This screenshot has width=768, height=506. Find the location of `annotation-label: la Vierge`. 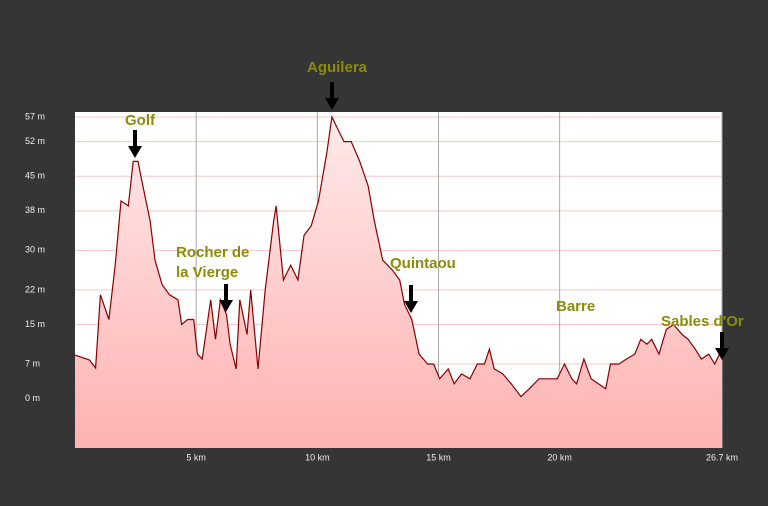

annotation-label: la Vierge is located at coordinates (207, 272).